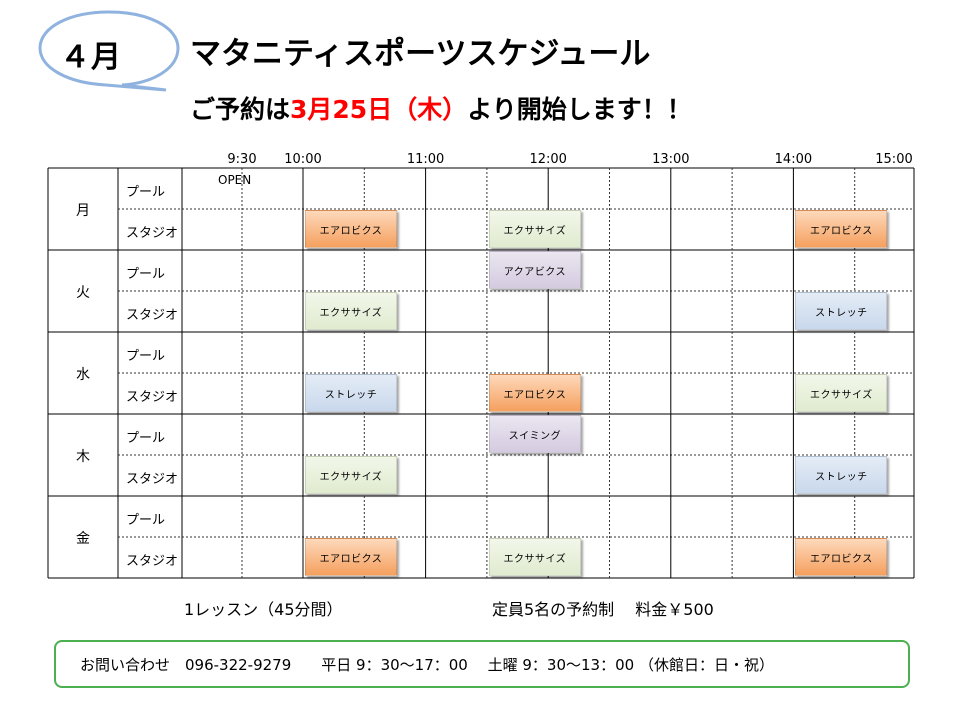  What do you see at coordinates (83, 211) in the screenshot?
I see `day-label: 月` at bounding box center [83, 211].